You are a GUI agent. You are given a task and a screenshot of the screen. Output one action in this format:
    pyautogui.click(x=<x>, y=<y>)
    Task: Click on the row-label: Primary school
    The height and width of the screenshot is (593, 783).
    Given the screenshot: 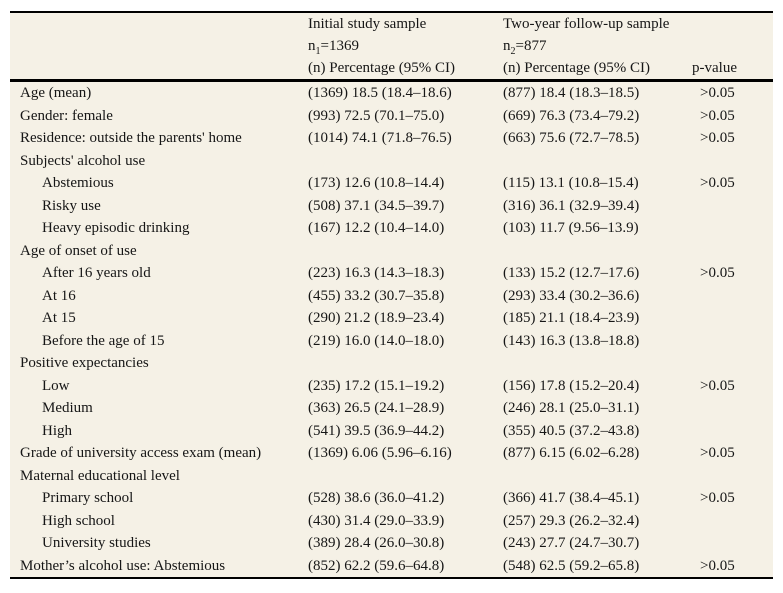 What is the action you would take?
    pyautogui.click(x=88, y=498)
    